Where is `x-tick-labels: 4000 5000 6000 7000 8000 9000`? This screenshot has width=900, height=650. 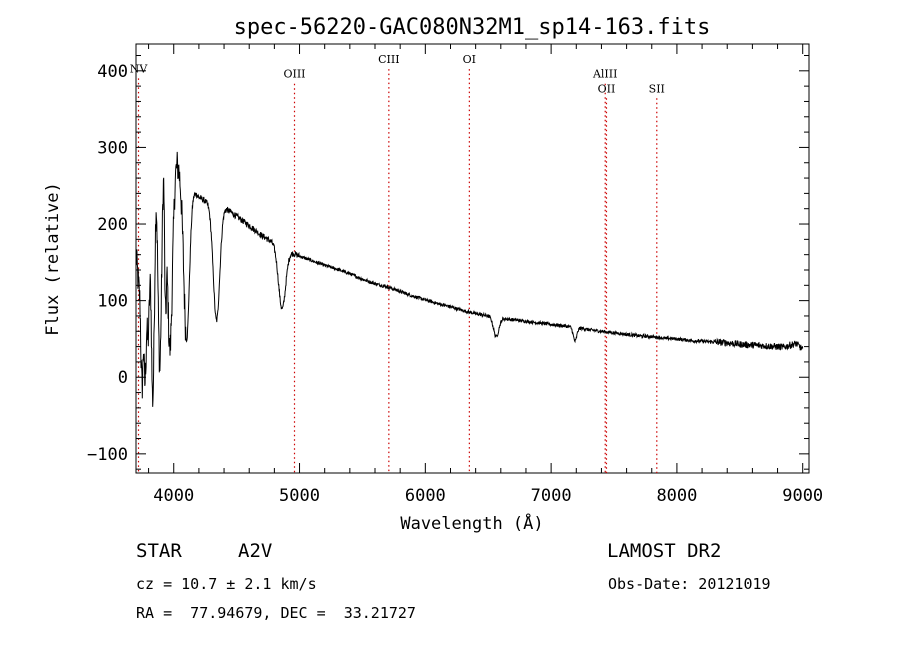 x-tick-labels: 4000 5000 6000 7000 8000 9000 is located at coordinates (488, 496).